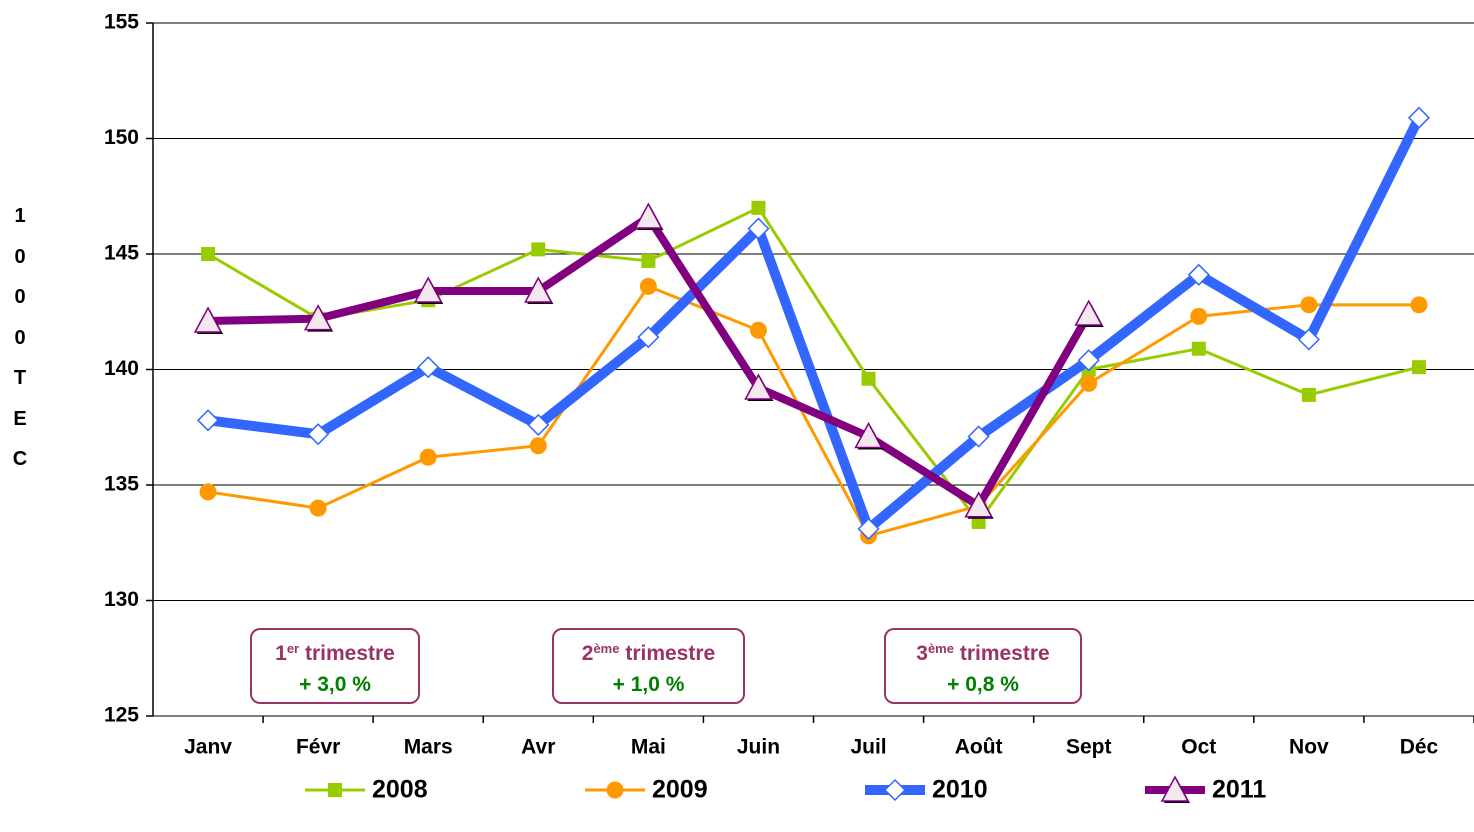 The width and height of the screenshot is (1474, 832). Describe the element at coordinates (121, 599) in the screenshot. I see `y-tick-label: 130` at that location.